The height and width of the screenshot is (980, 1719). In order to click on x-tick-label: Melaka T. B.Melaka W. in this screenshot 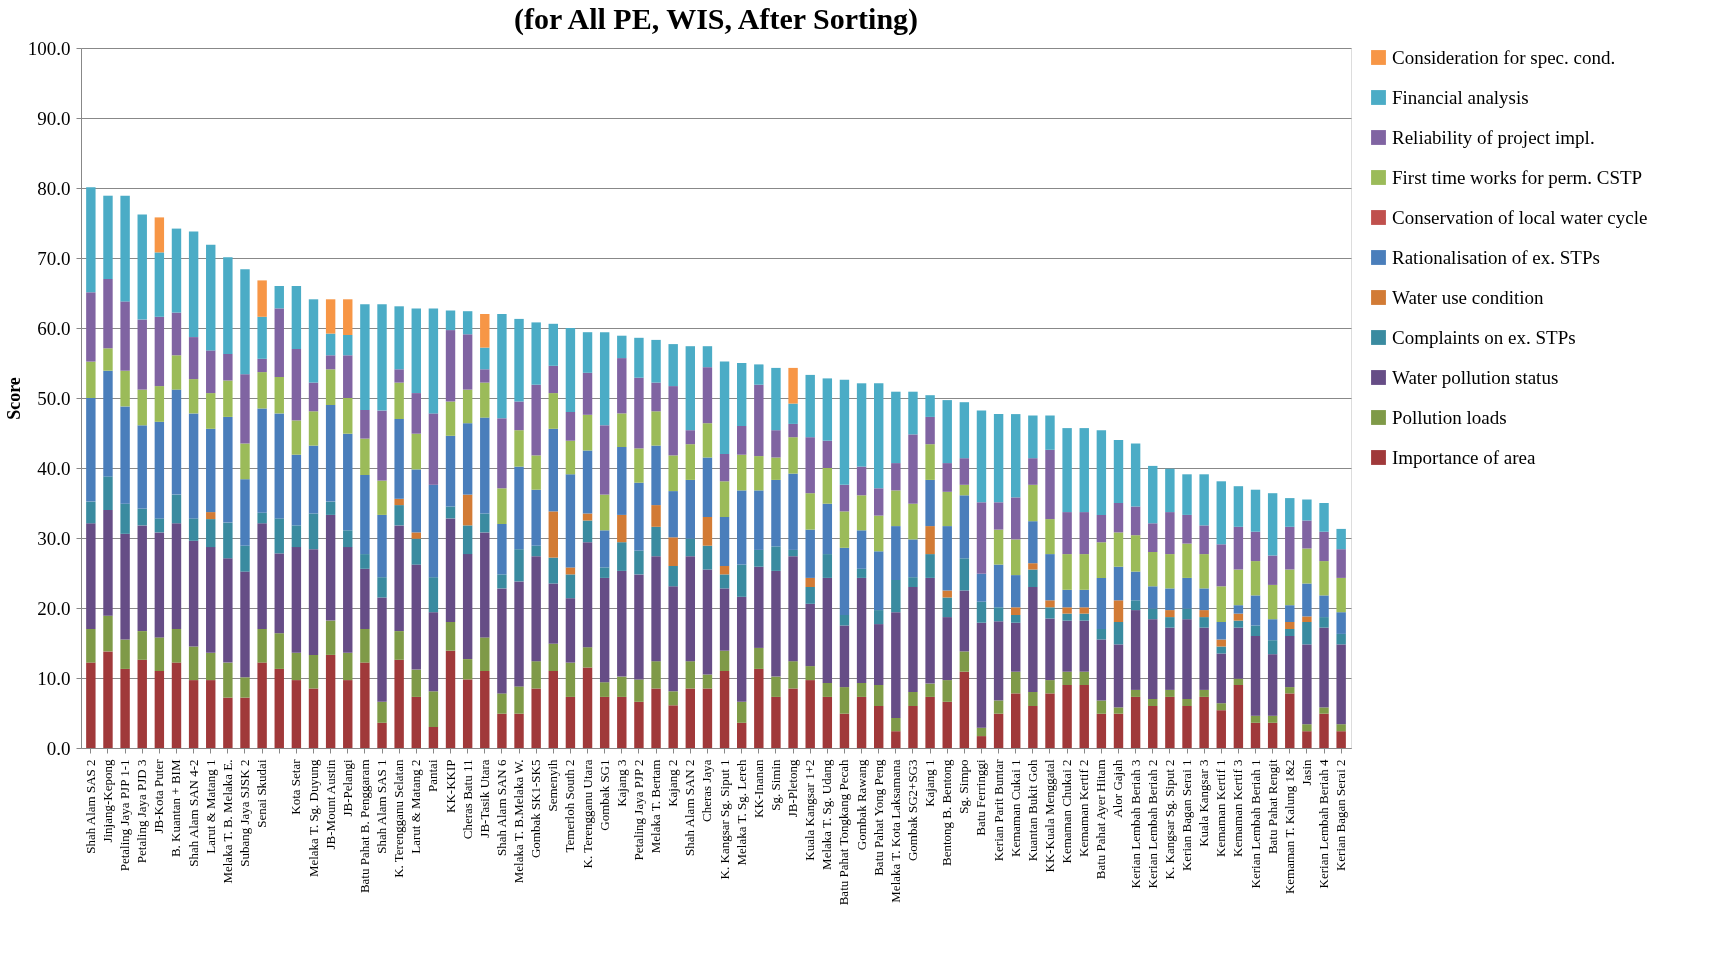, I will do `click(519, 821)`.